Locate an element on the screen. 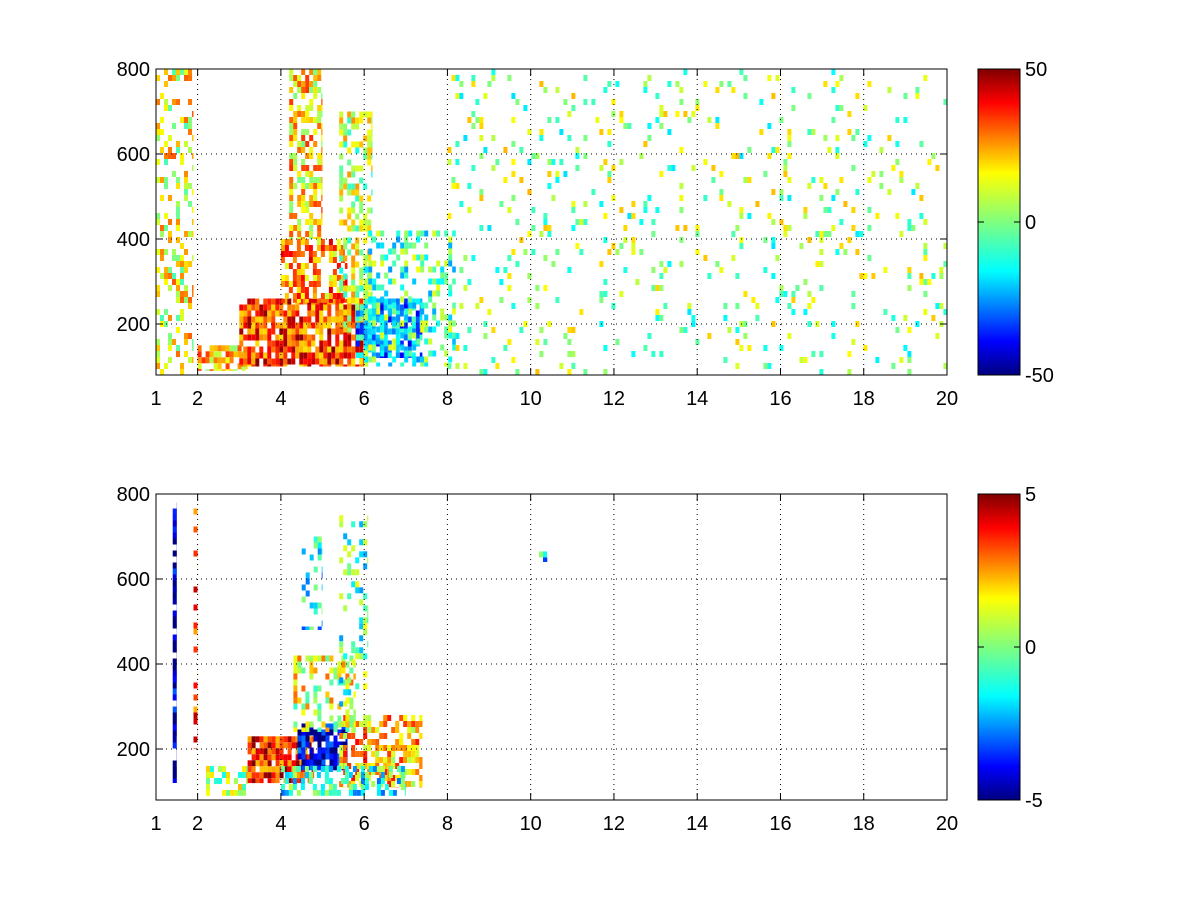 This screenshot has width=1200, height=900. y-tick-label: 600 is located at coordinates (133, 155).